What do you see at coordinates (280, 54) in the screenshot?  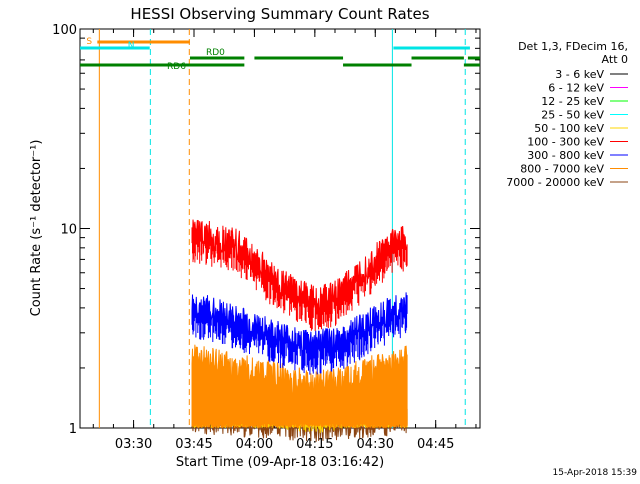 I see `flag-bars: S N RD0 RD6` at bounding box center [280, 54].